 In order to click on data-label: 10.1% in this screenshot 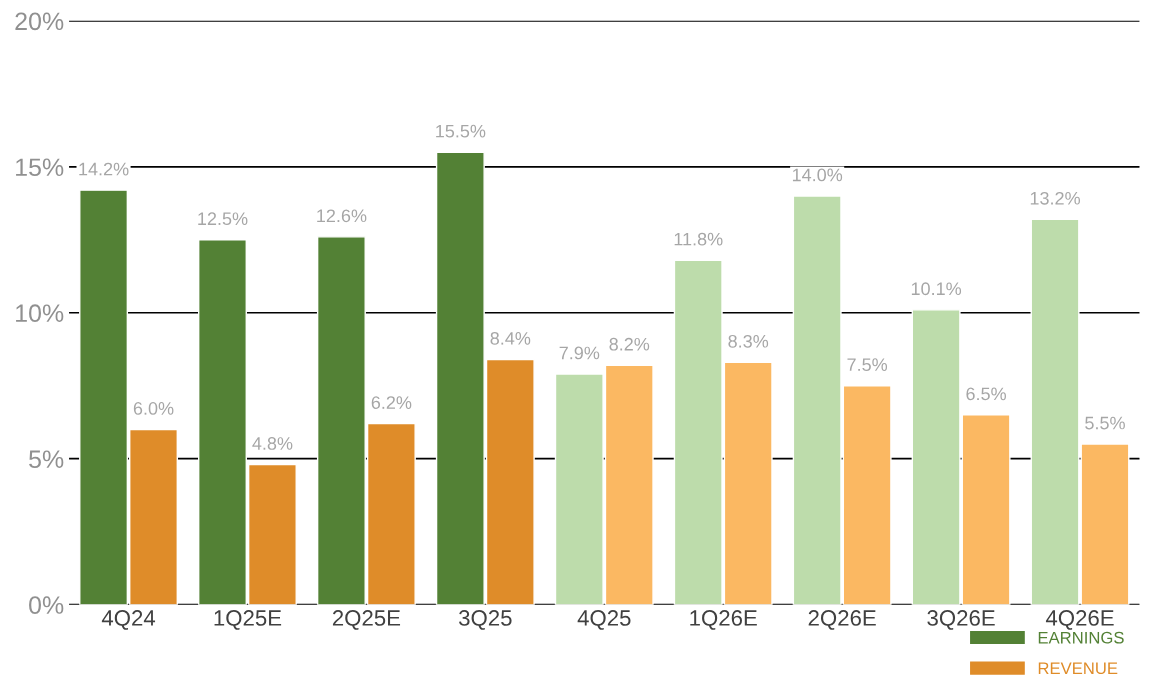, I will do `click(936, 289)`.